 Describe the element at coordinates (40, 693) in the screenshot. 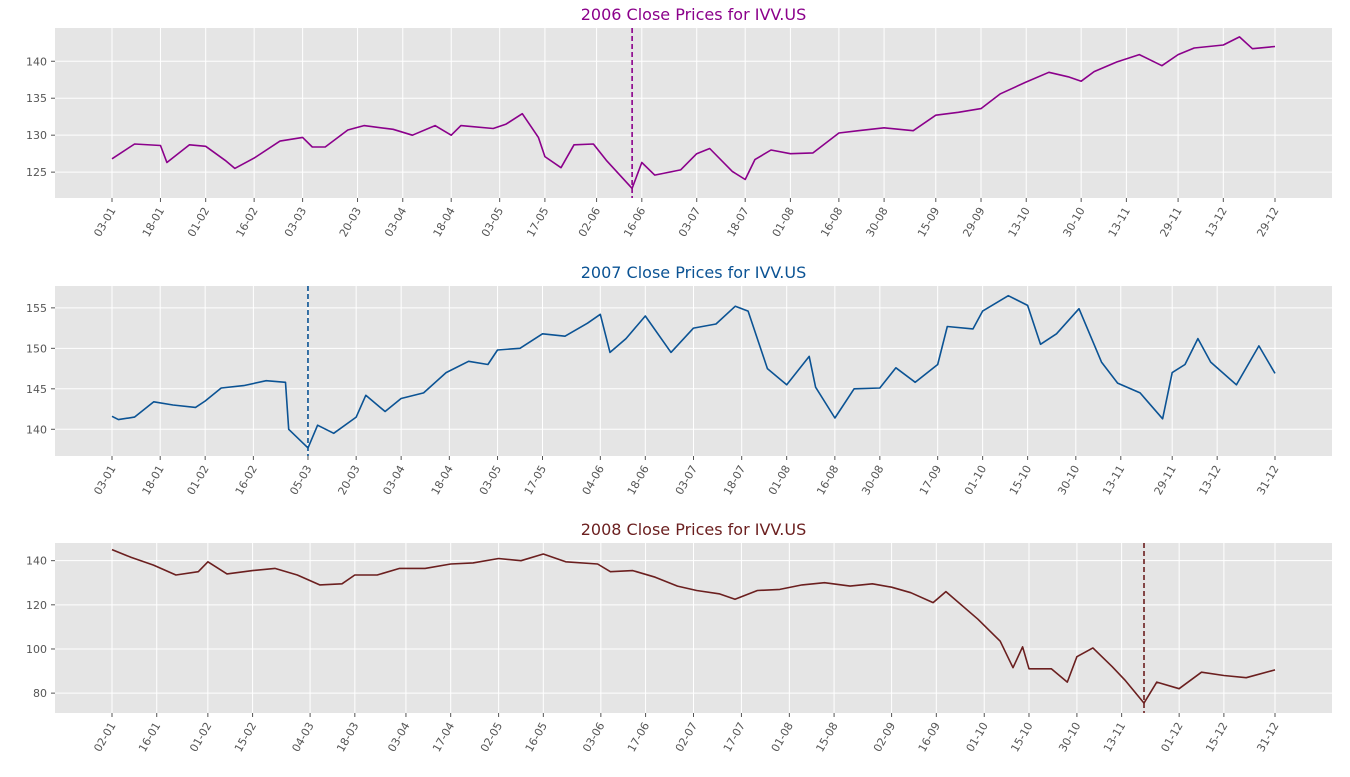

I see `y-tick-label: 80` at that location.